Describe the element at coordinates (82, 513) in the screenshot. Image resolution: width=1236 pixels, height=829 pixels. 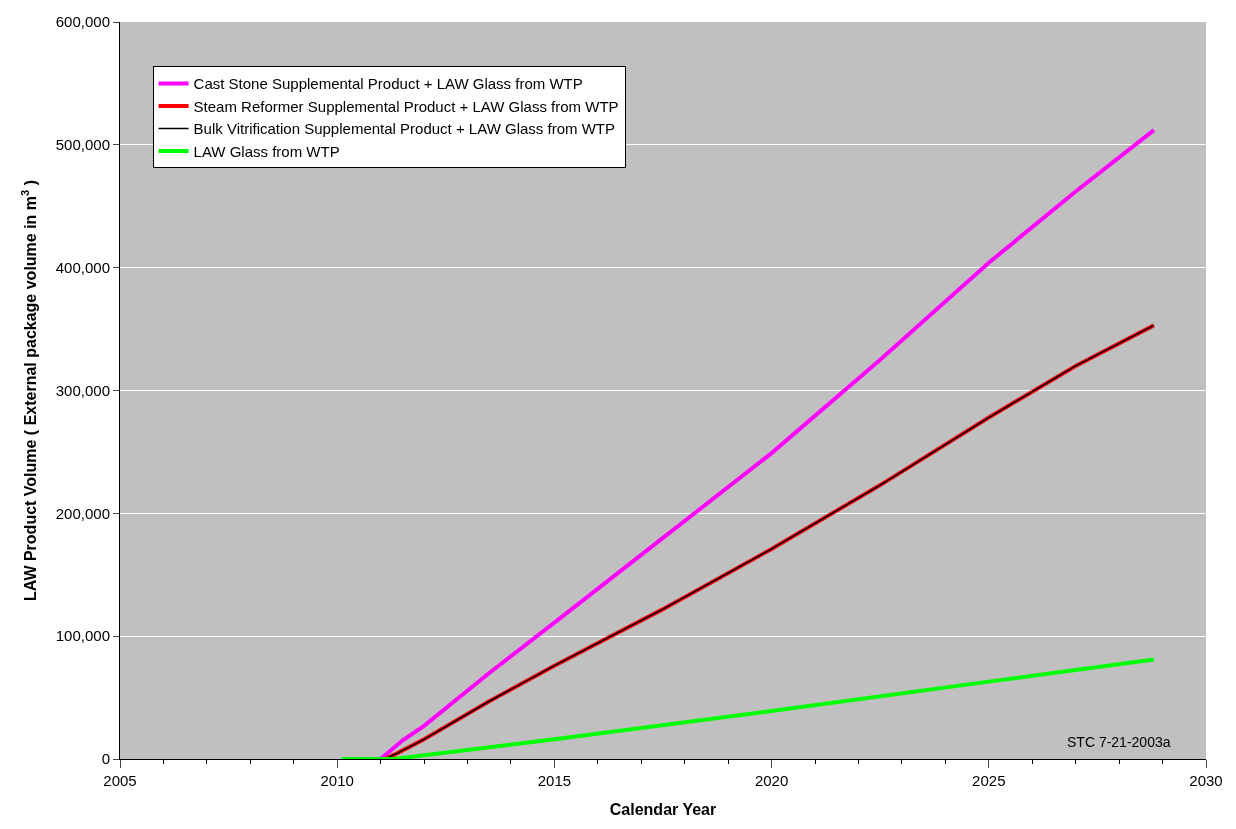
I see `y-tick-label: 200,000` at that location.